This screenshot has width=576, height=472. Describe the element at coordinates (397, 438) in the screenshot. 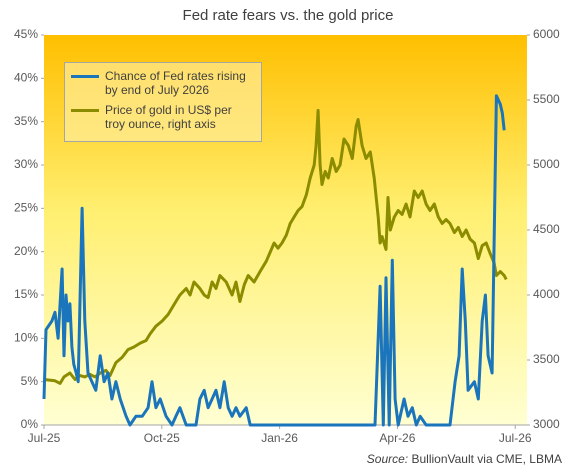

I see `x-tick-label: Apr-26` at that location.